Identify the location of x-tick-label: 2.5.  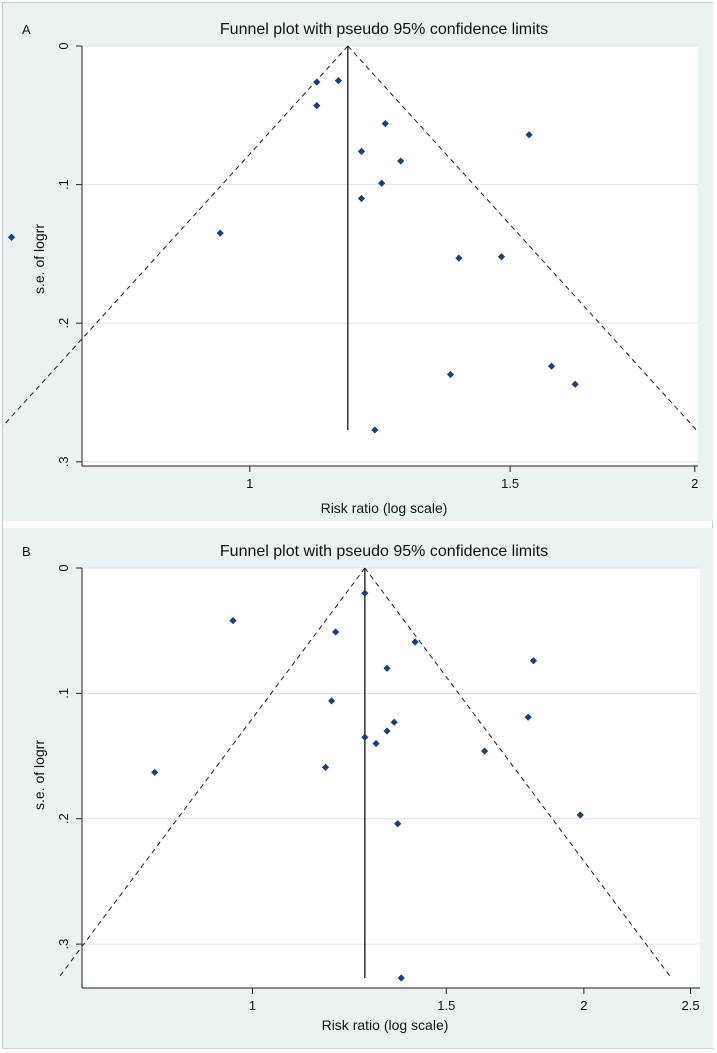
(690, 1005).